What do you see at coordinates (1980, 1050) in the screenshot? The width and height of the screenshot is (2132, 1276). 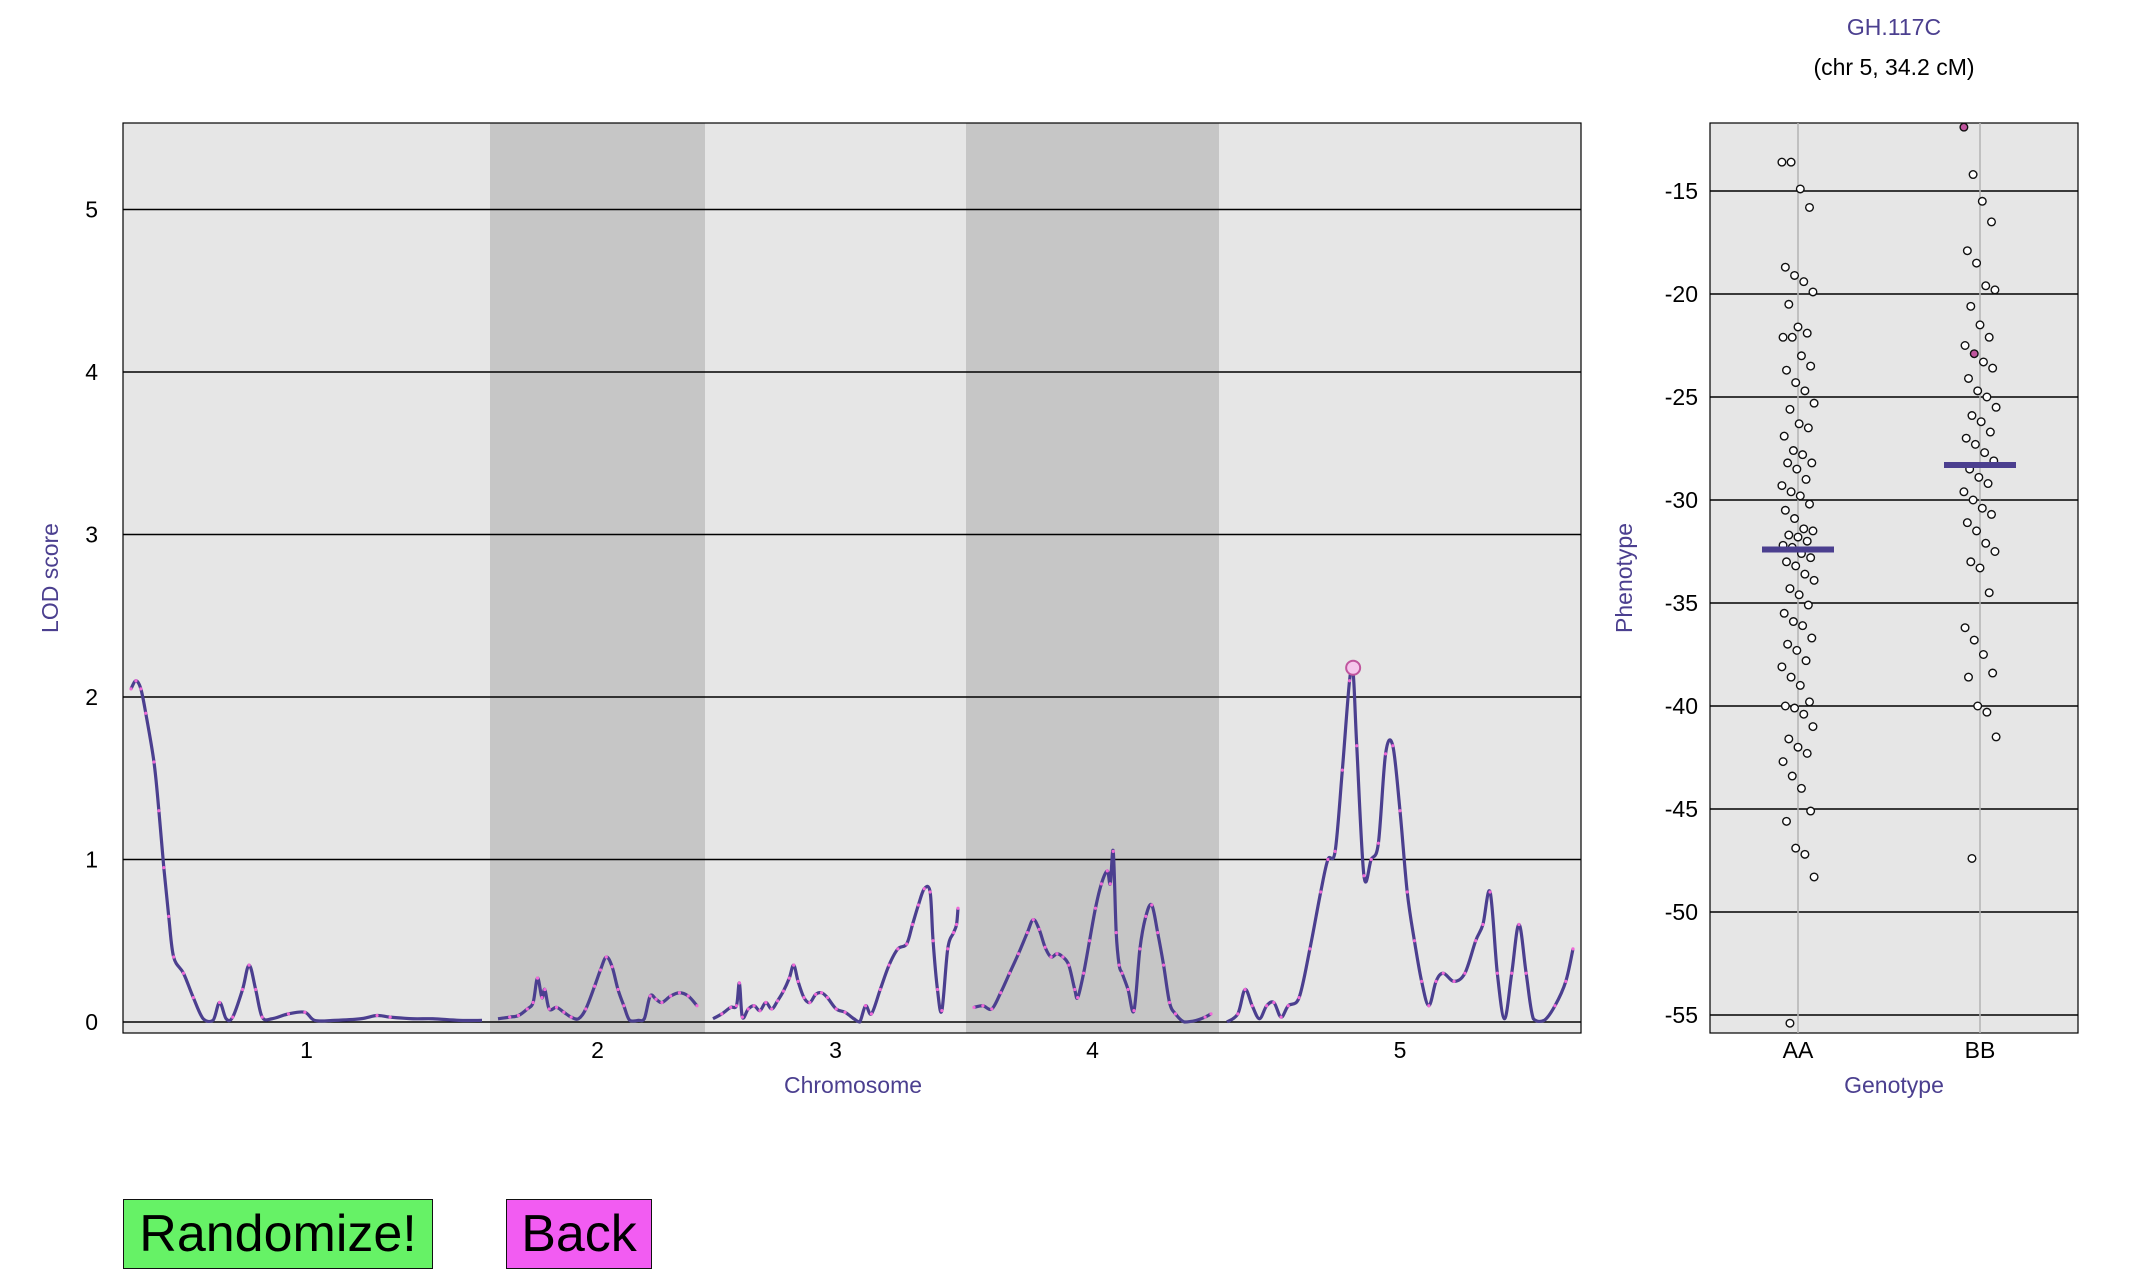 I see `genotype-label: BB` at bounding box center [1980, 1050].